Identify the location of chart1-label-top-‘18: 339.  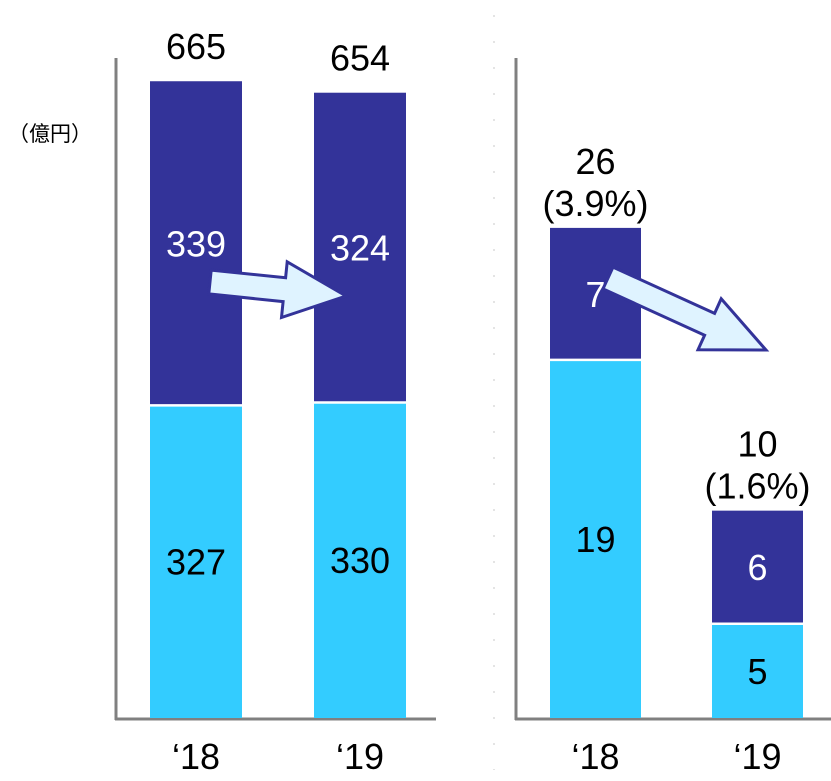
(196, 243).